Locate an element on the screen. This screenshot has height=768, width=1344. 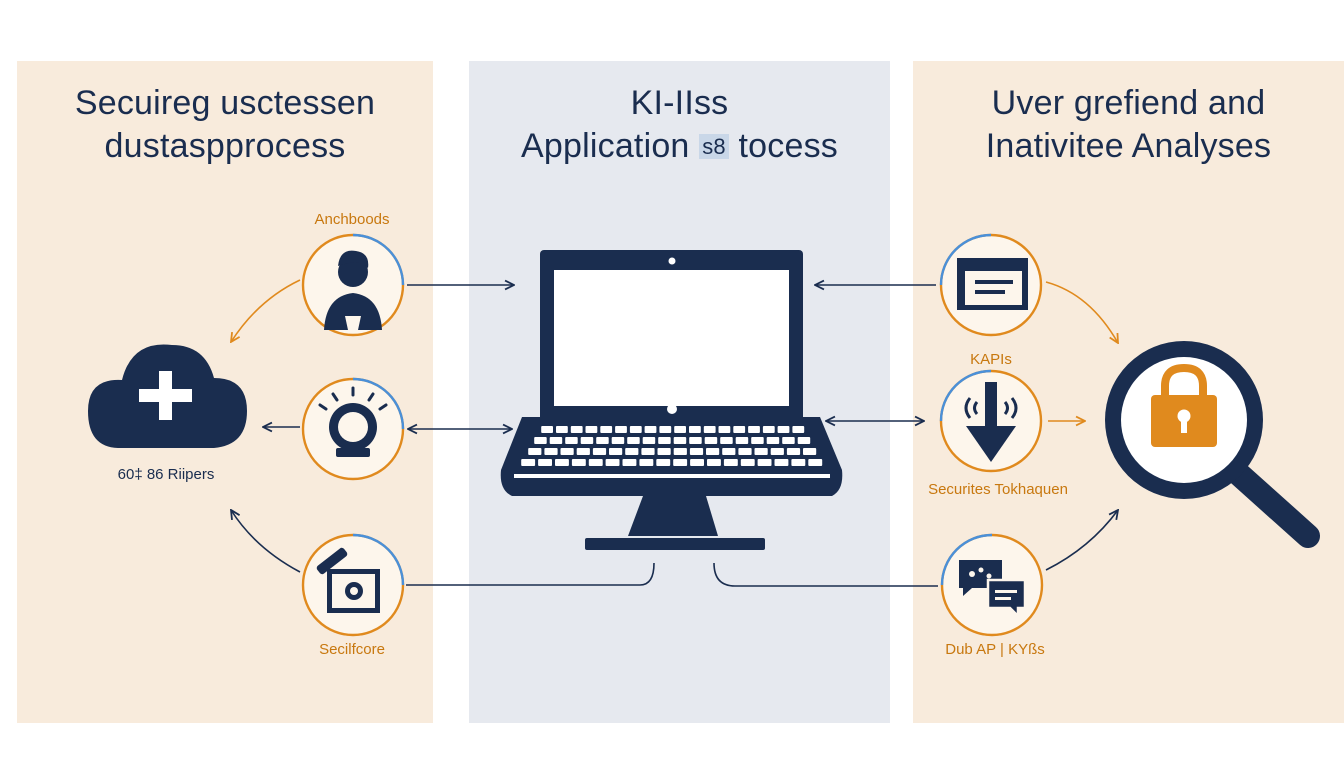
left-panel-title: Secuireg usctessen dustaspprocess is located at coordinates (225, 125).